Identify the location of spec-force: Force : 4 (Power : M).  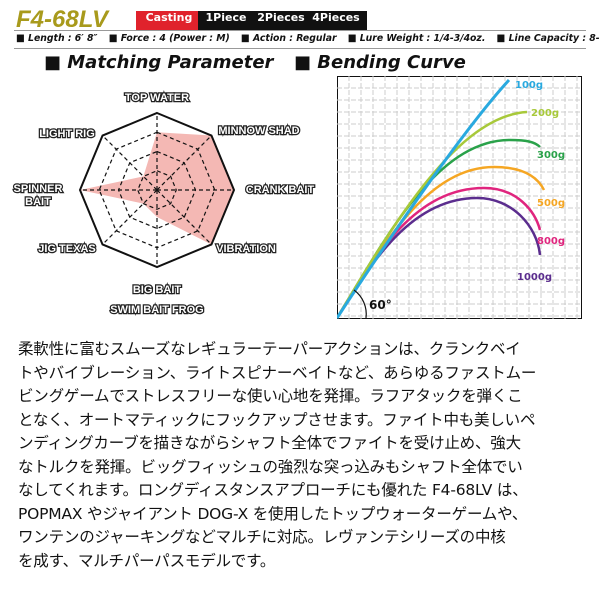
(169, 38).